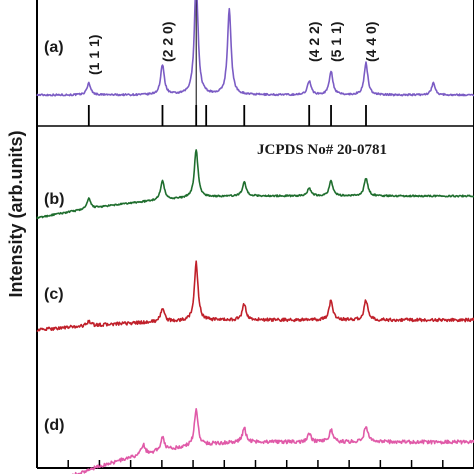 This screenshot has height=474, width=474. I want to click on hkl-labels: (1 1 1) (2 2 0) (4 2 2) (5 1 1) (4 4 0), so click(232, 48).